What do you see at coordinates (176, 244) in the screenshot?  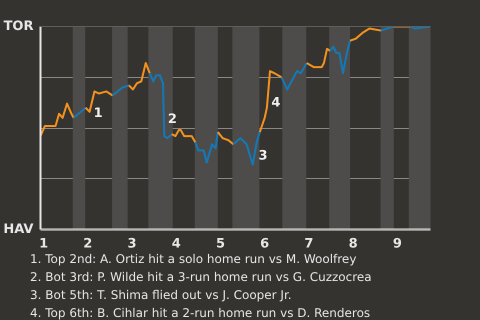 I see `x-tick-label: 4` at bounding box center [176, 244].